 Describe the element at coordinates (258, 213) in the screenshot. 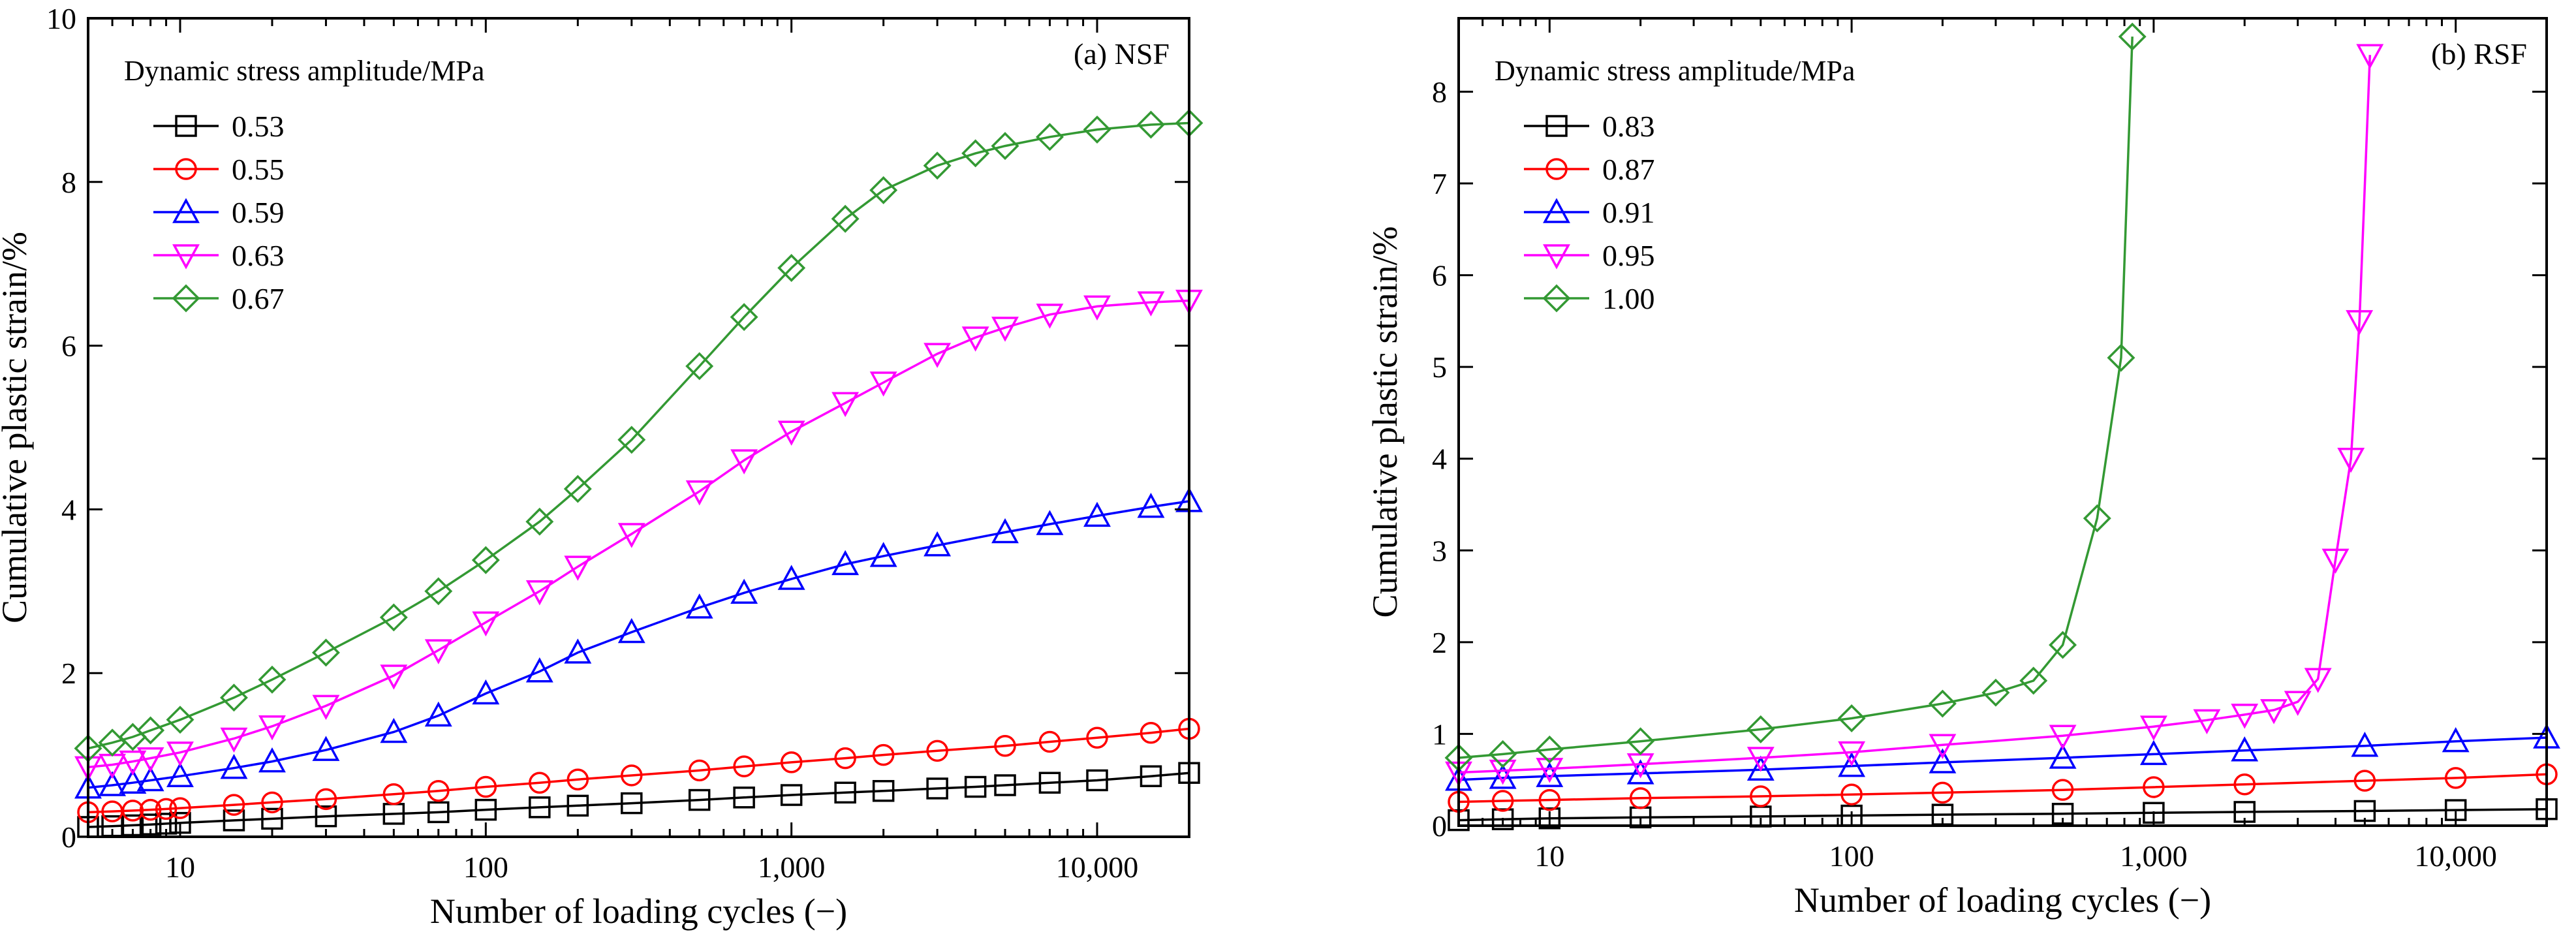

I see `legend-label: 0.59` at that location.